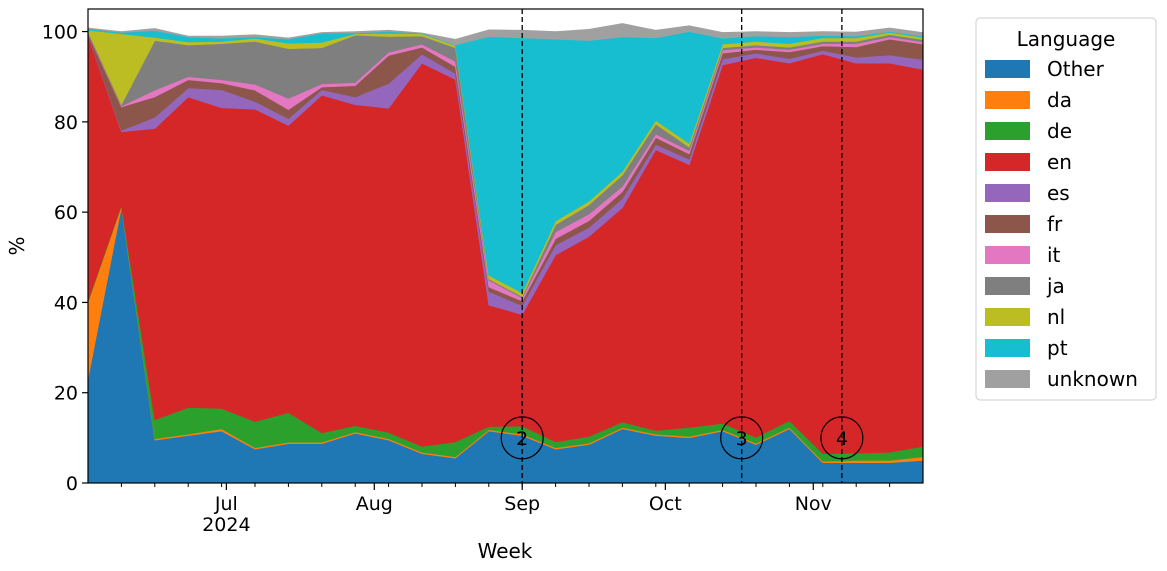  What do you see at coordinates (1007, 379) in the screenshot?
I see `legend-swatch-unknown` at bounding box center [1007, 379].